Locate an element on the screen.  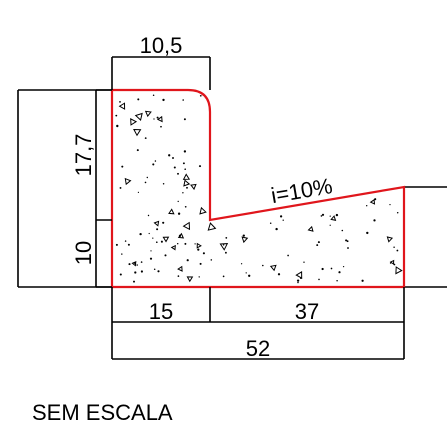
total-dimension-line is located at coordinates (258, 341).